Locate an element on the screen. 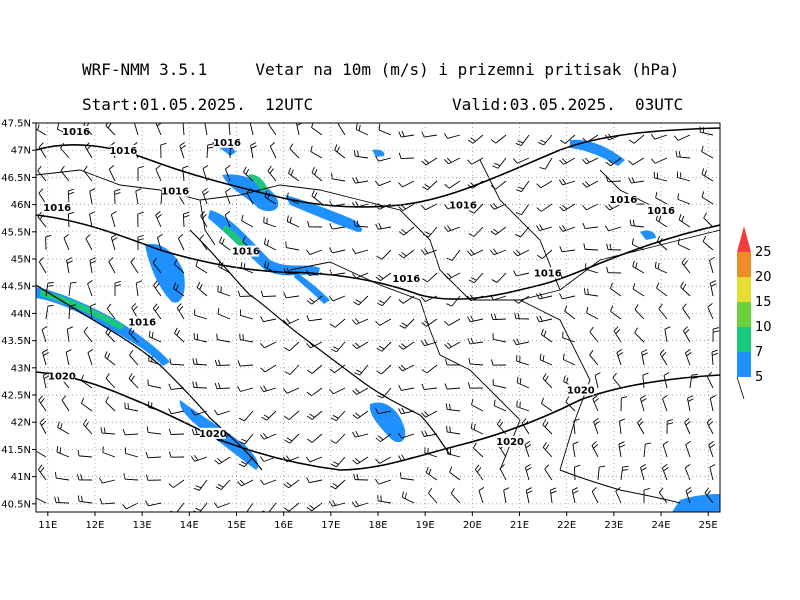 The width and height of the screenshot is (800, 600). isobar-label: 1016 is located at coordinates (142, 322).